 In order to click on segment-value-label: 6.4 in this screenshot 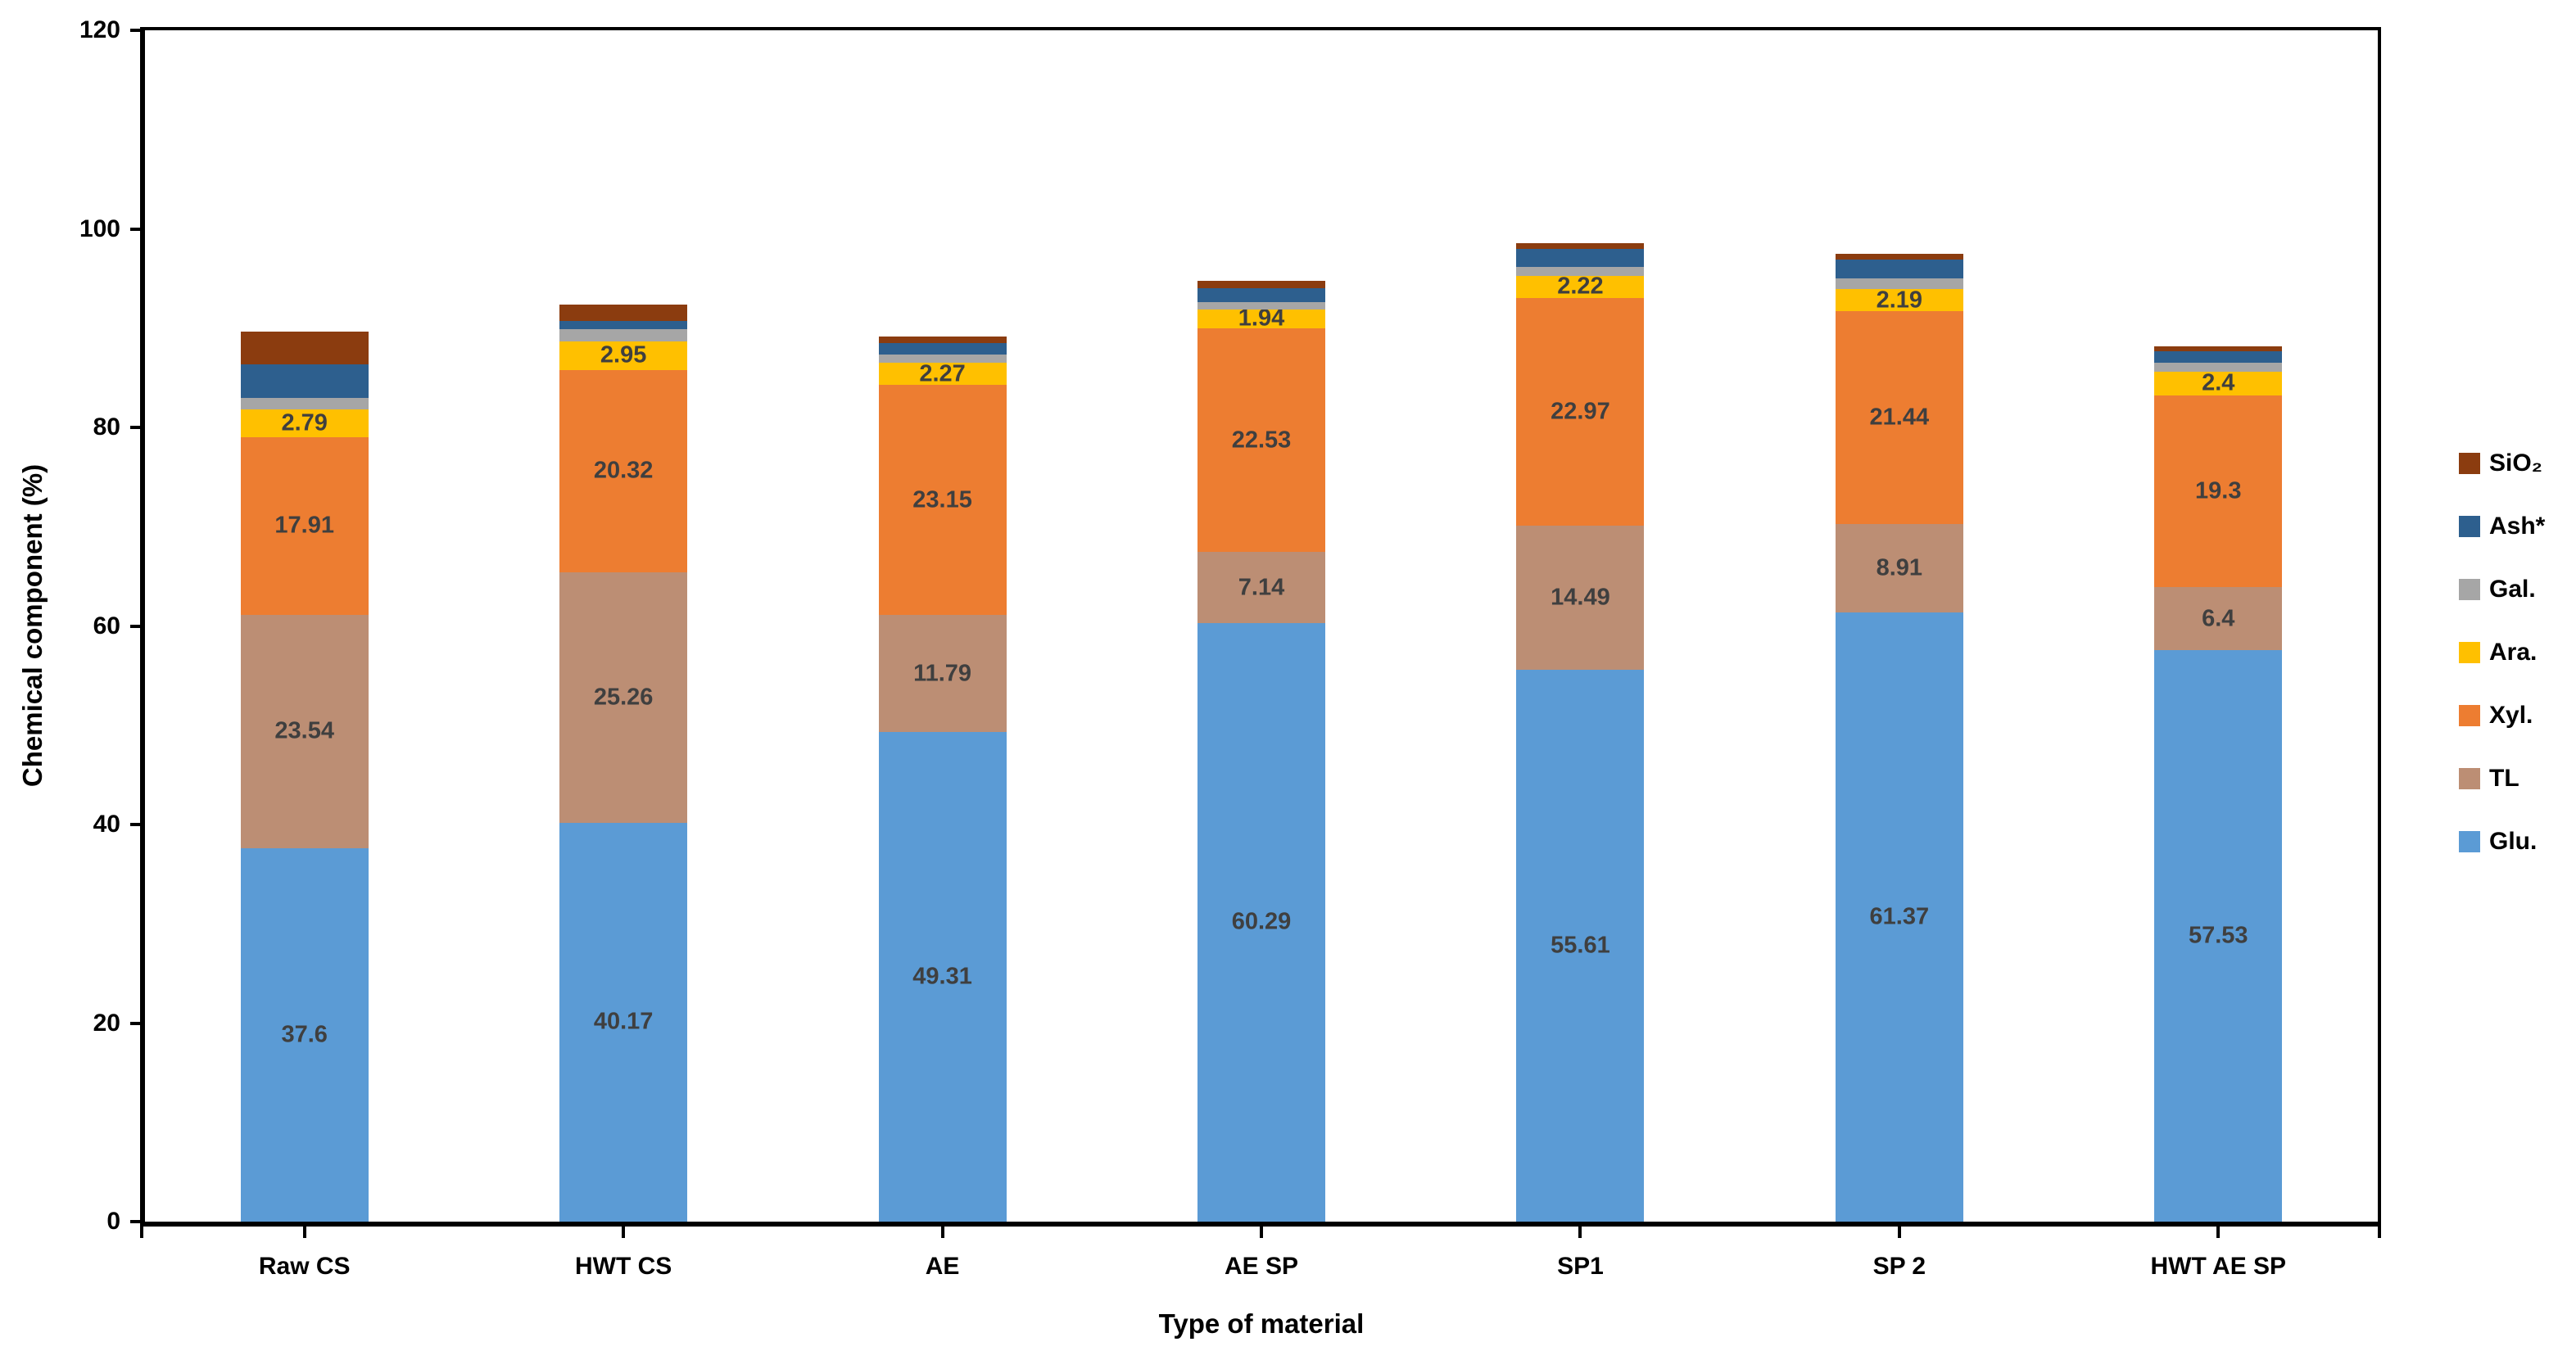, I will do `click(2218, 618)`.